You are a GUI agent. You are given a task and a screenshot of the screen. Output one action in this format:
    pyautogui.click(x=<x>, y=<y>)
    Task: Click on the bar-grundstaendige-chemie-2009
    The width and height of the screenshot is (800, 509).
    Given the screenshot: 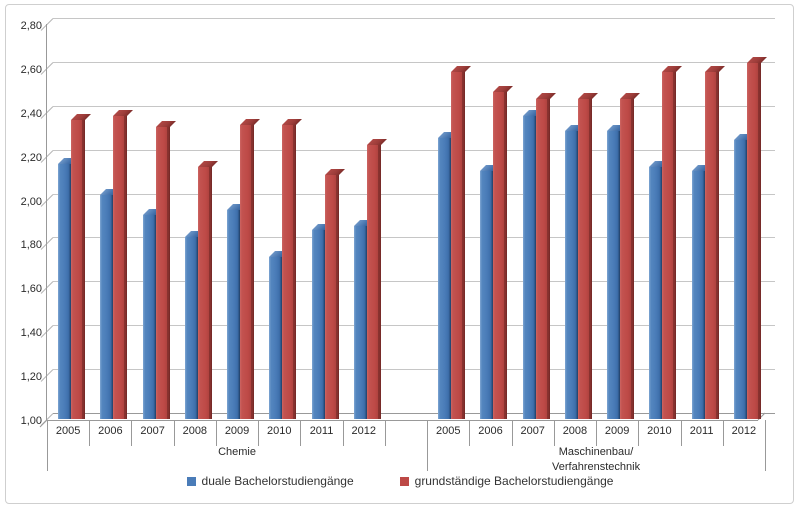 What is the action you would take?
    pyautogui.click(x=250, y=269)
    